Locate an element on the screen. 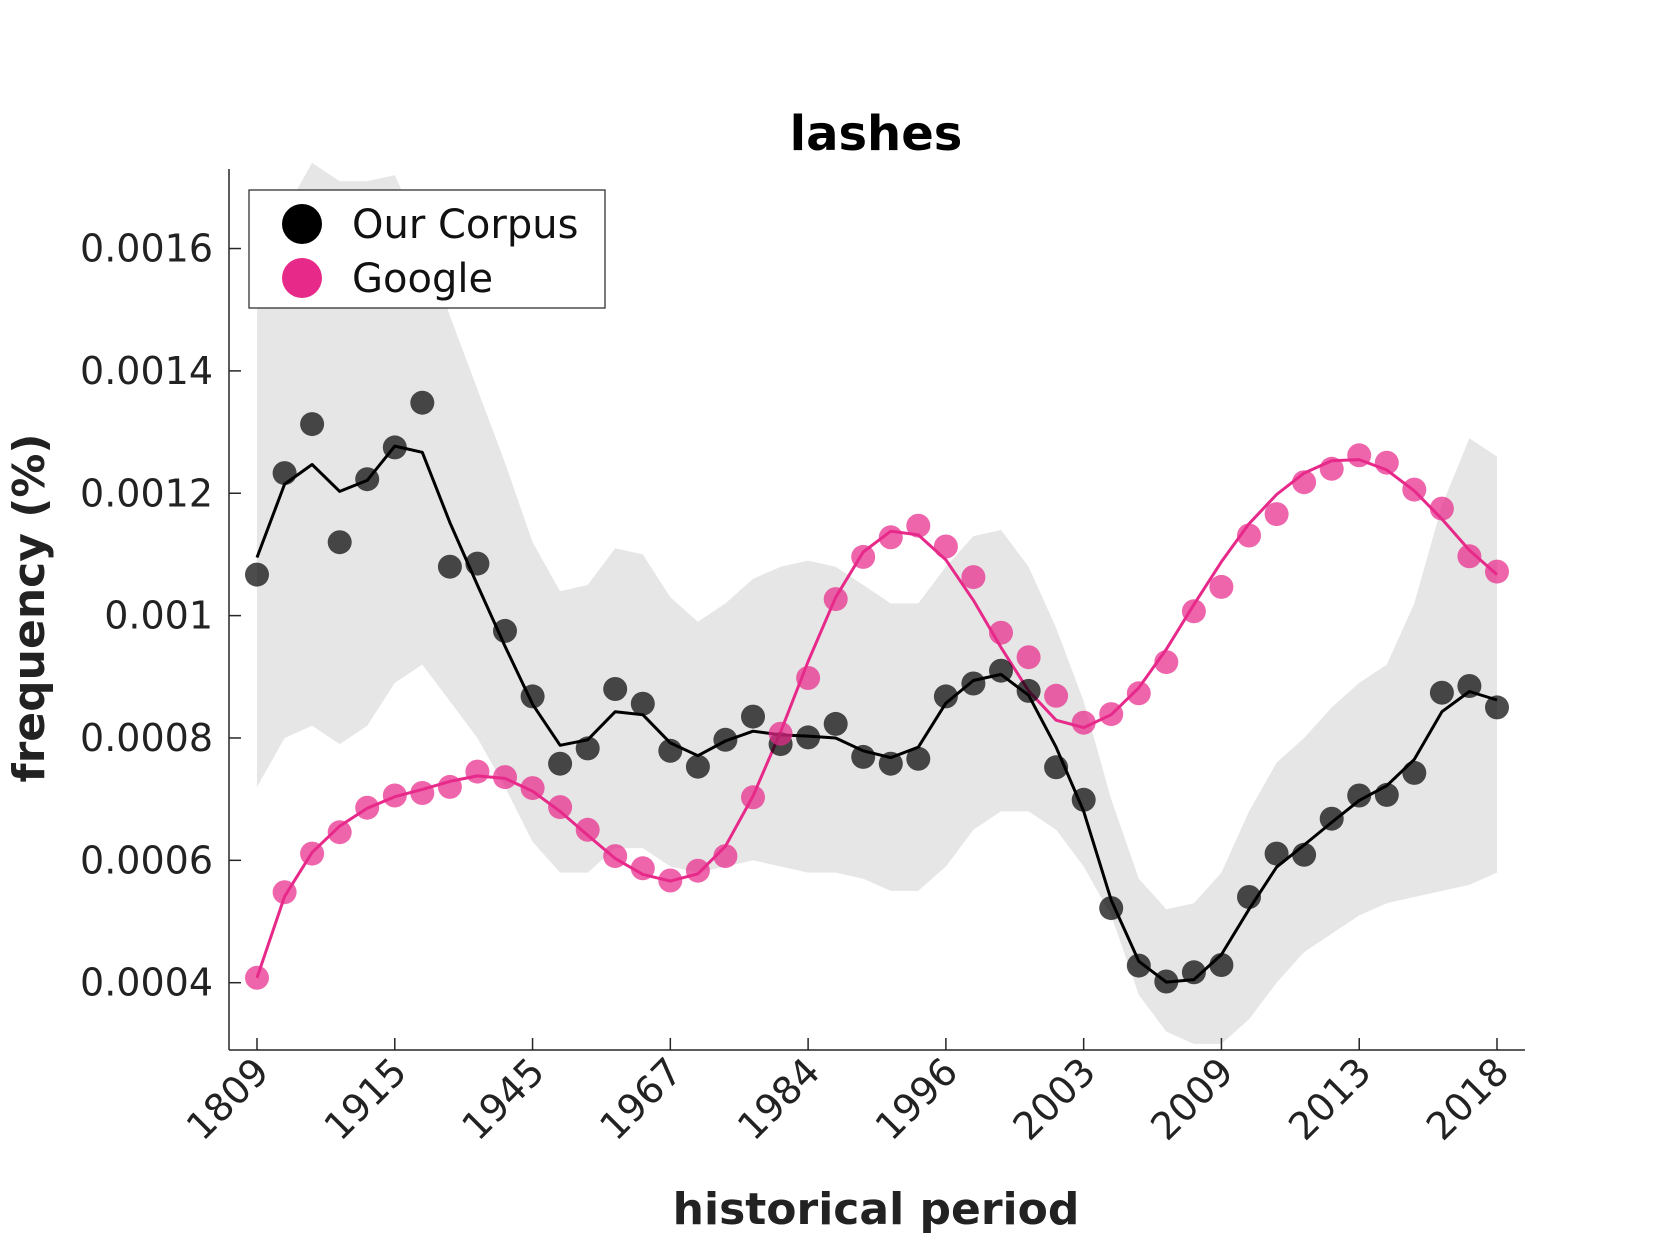 Image resolution: width=1680 pixels, height=1260 pixels. y-tick-label: 0.0008 is located at coordinates (146, 738).